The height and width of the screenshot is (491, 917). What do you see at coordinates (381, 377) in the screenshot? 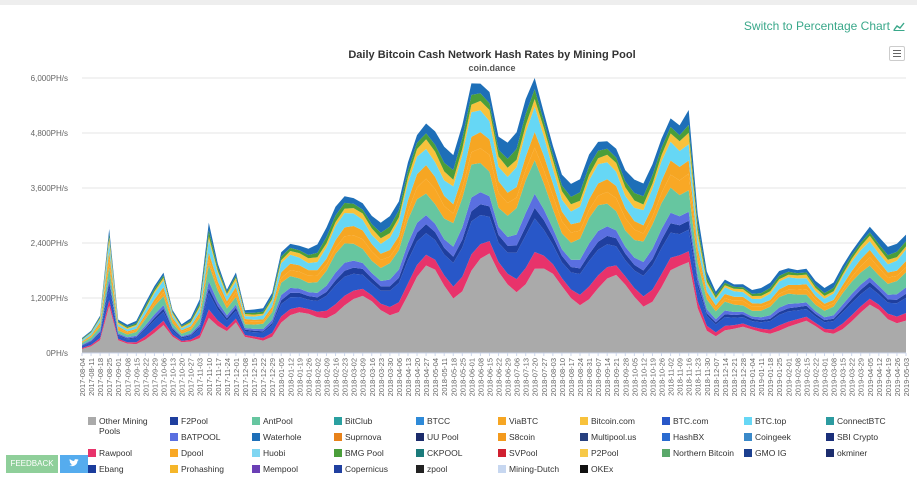
I see `x-tick-label: 2018-03-23` at bounding box center [381, 377].